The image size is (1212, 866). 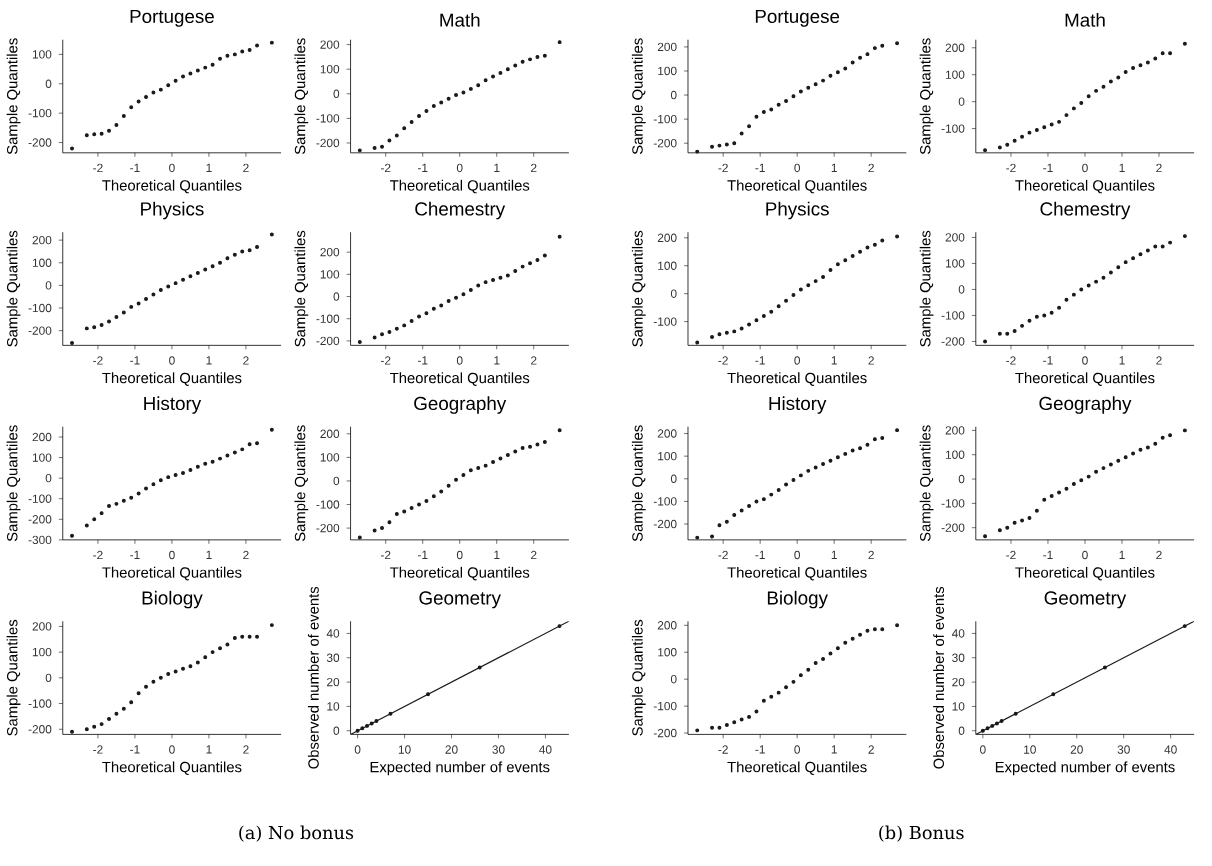 What do you see at coordinates (921, 834) in the screenshot?
I see `text: (b) Bonus` at bounding box center [921, 834].